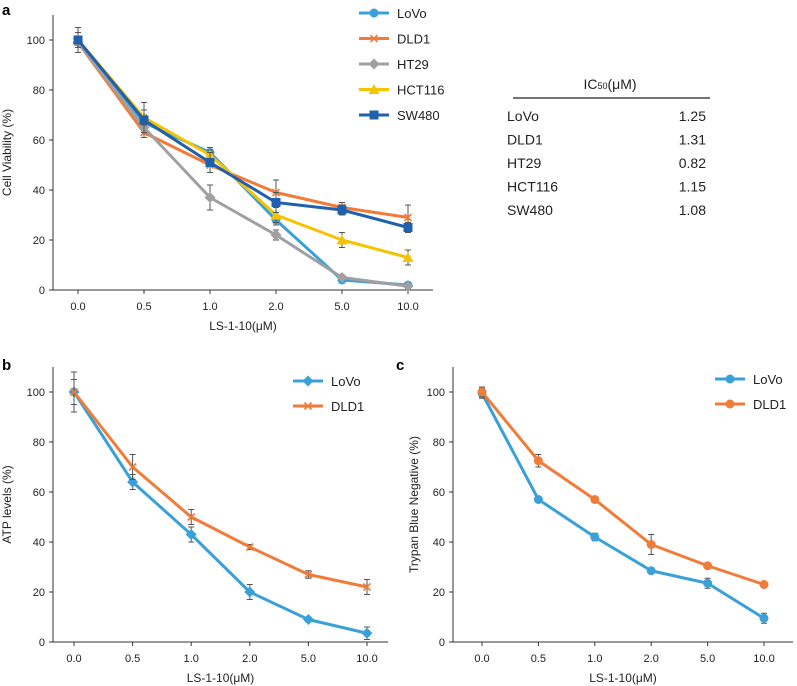 This screenshot has height=686, width=797. What do you see at coordinates (6, 10) in the screenshot?
I see `panel-letter-a: a` at bounding box center [6, 10].